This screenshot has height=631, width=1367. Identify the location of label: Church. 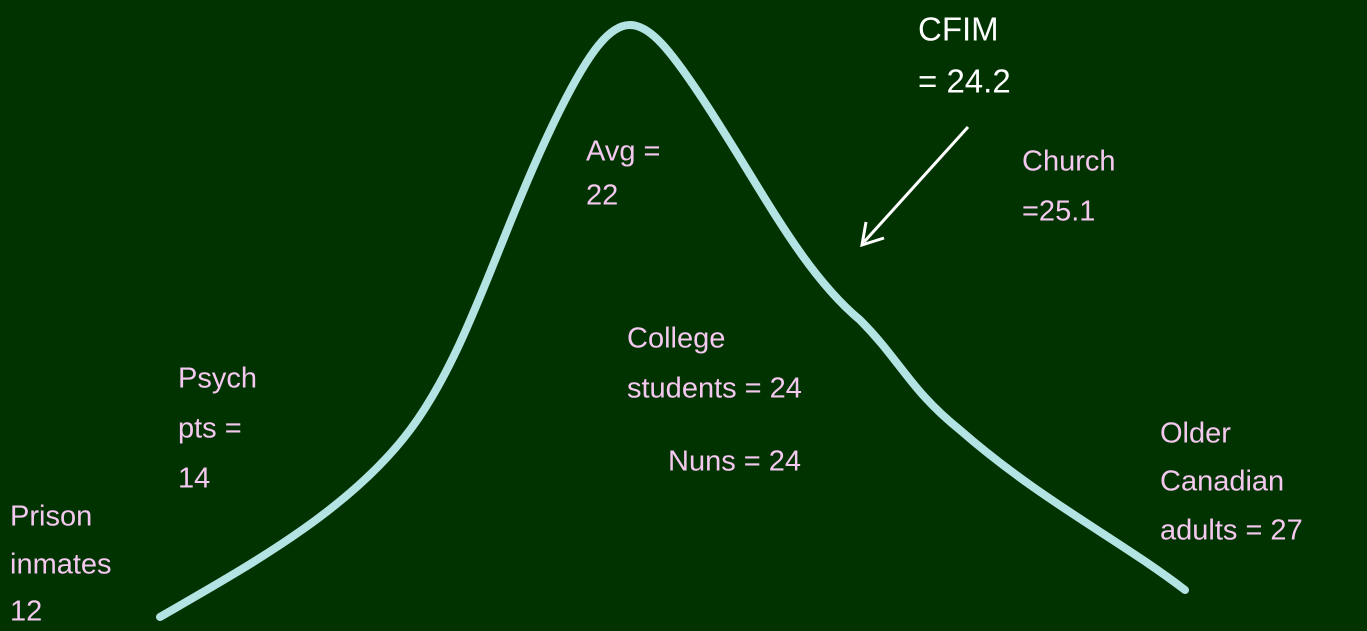
(1069, 162).